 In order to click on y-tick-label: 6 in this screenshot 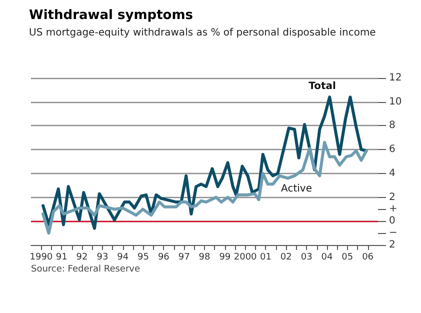, I will do `click(392, 150)`.